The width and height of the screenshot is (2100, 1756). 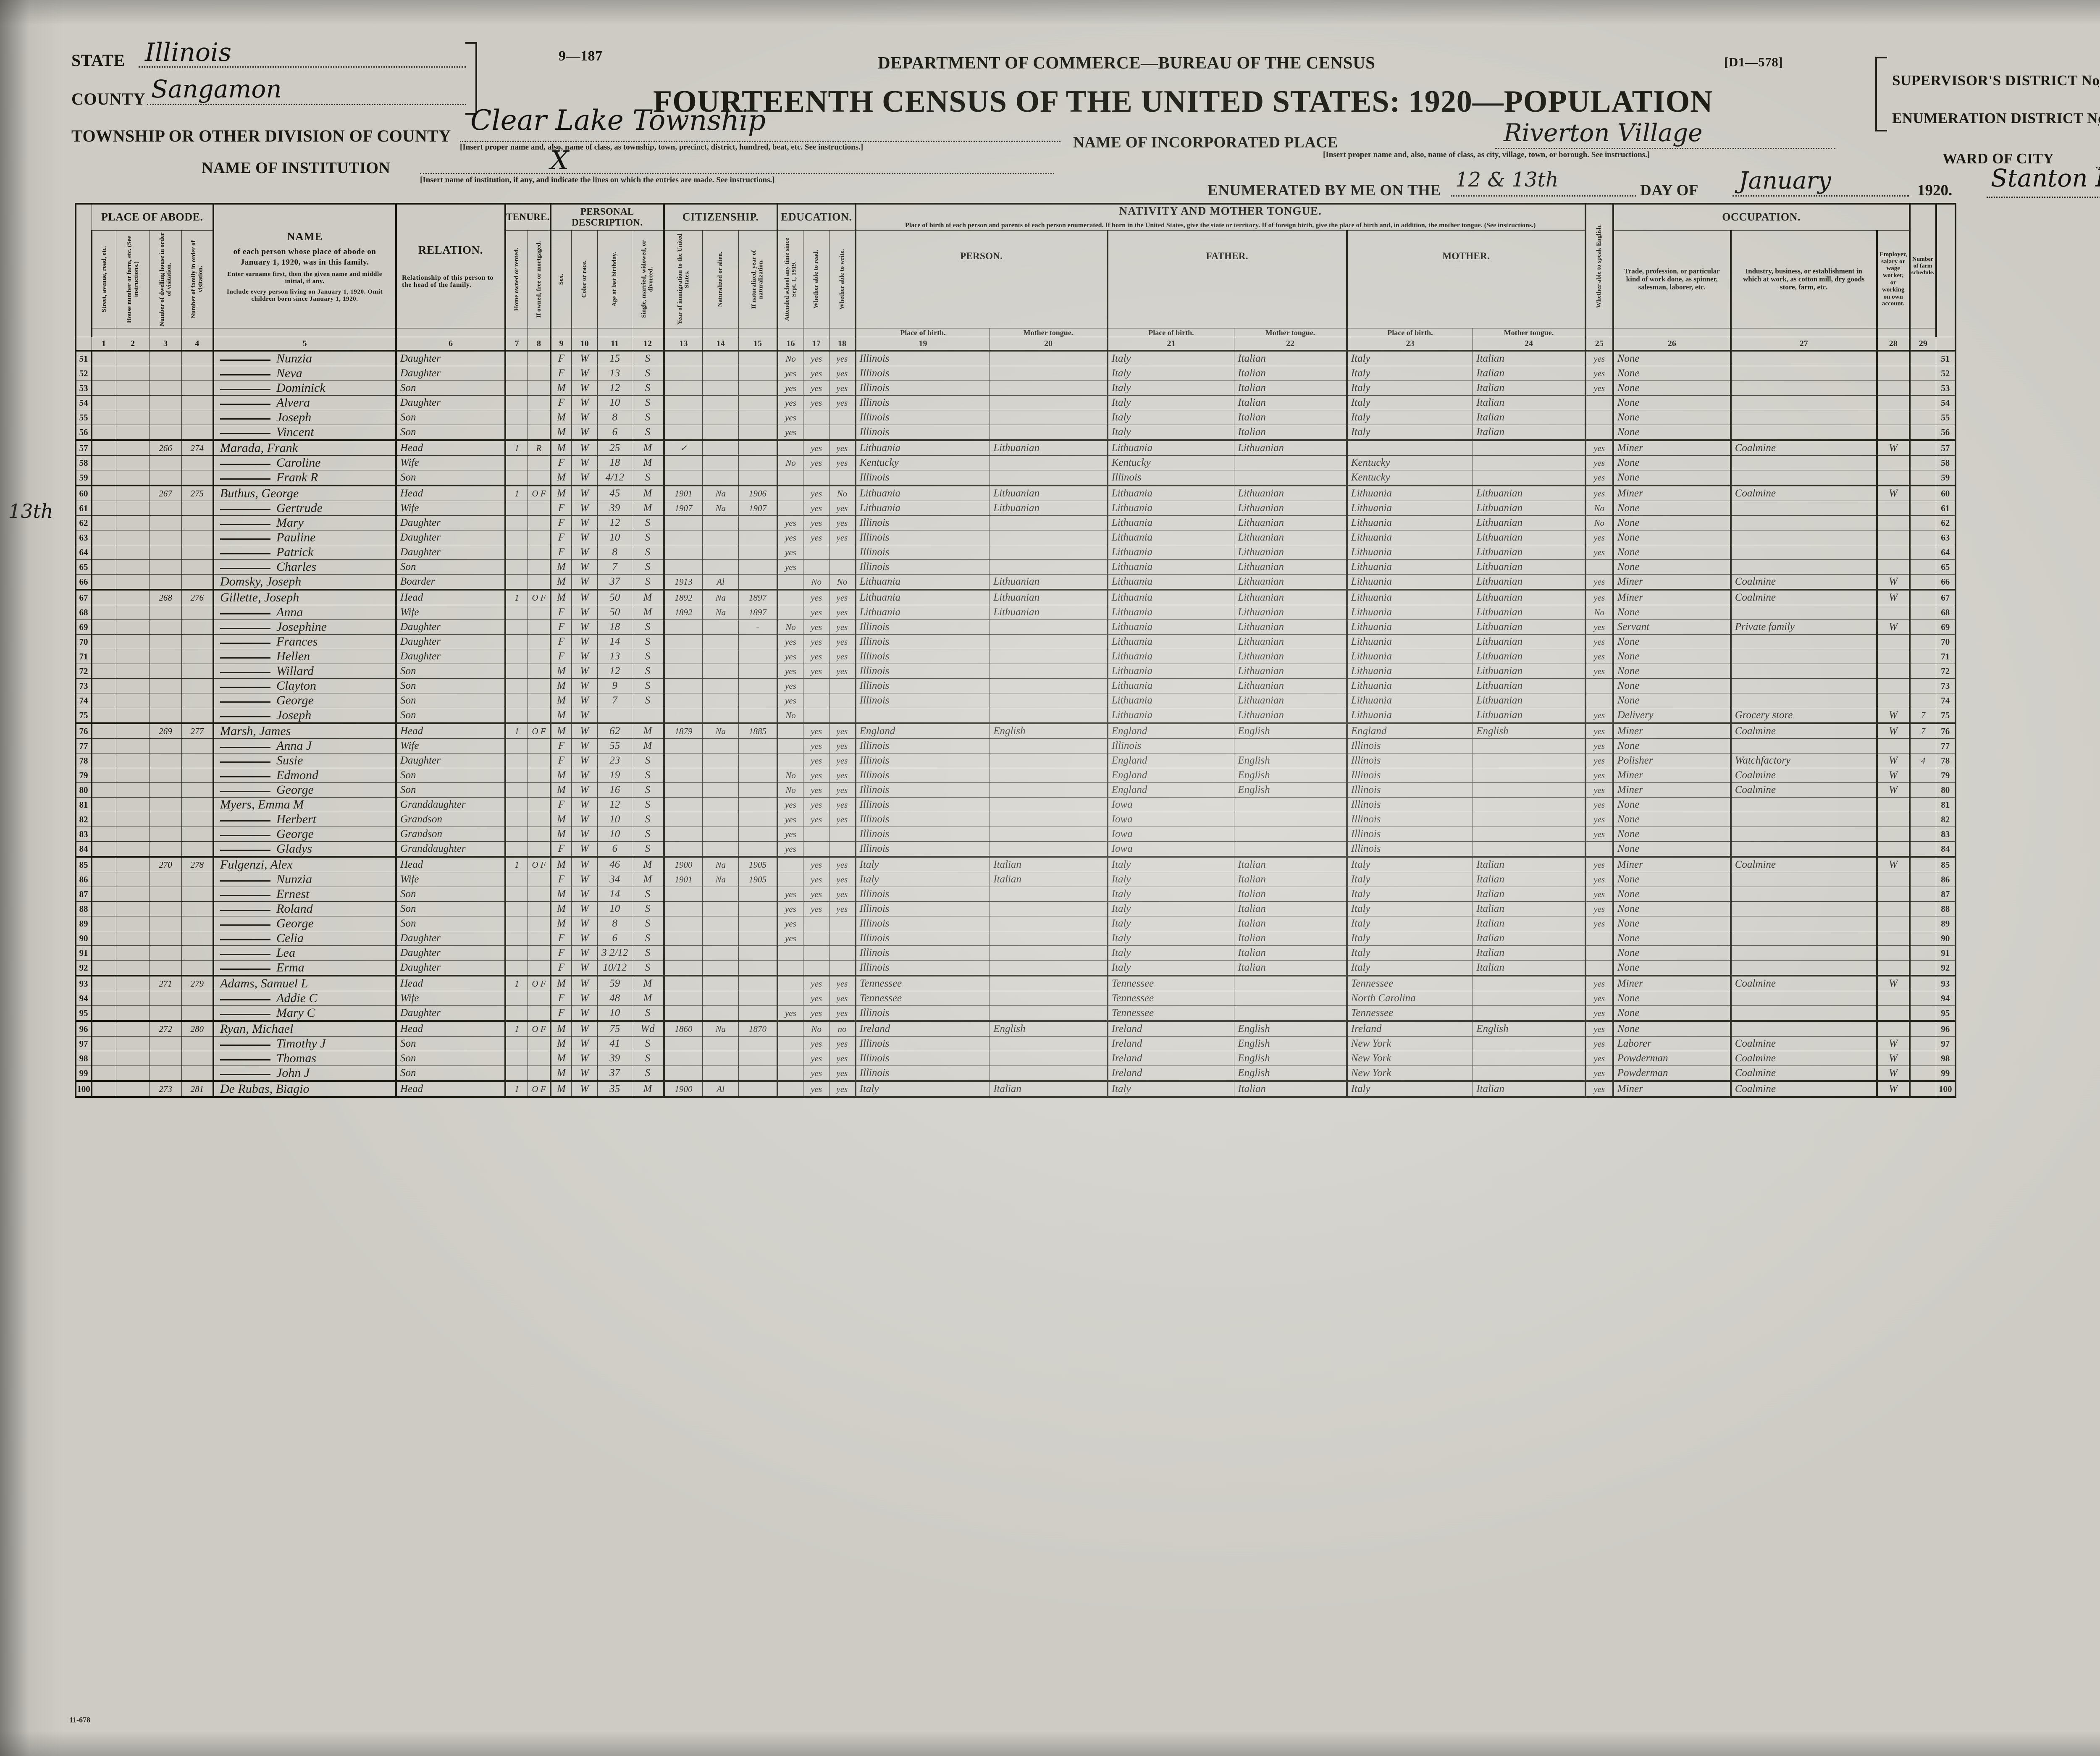 What do you see at coordinates (615, 642) in the screenshot?
I see `cell-age: 14` at bounding box center [615, 642].